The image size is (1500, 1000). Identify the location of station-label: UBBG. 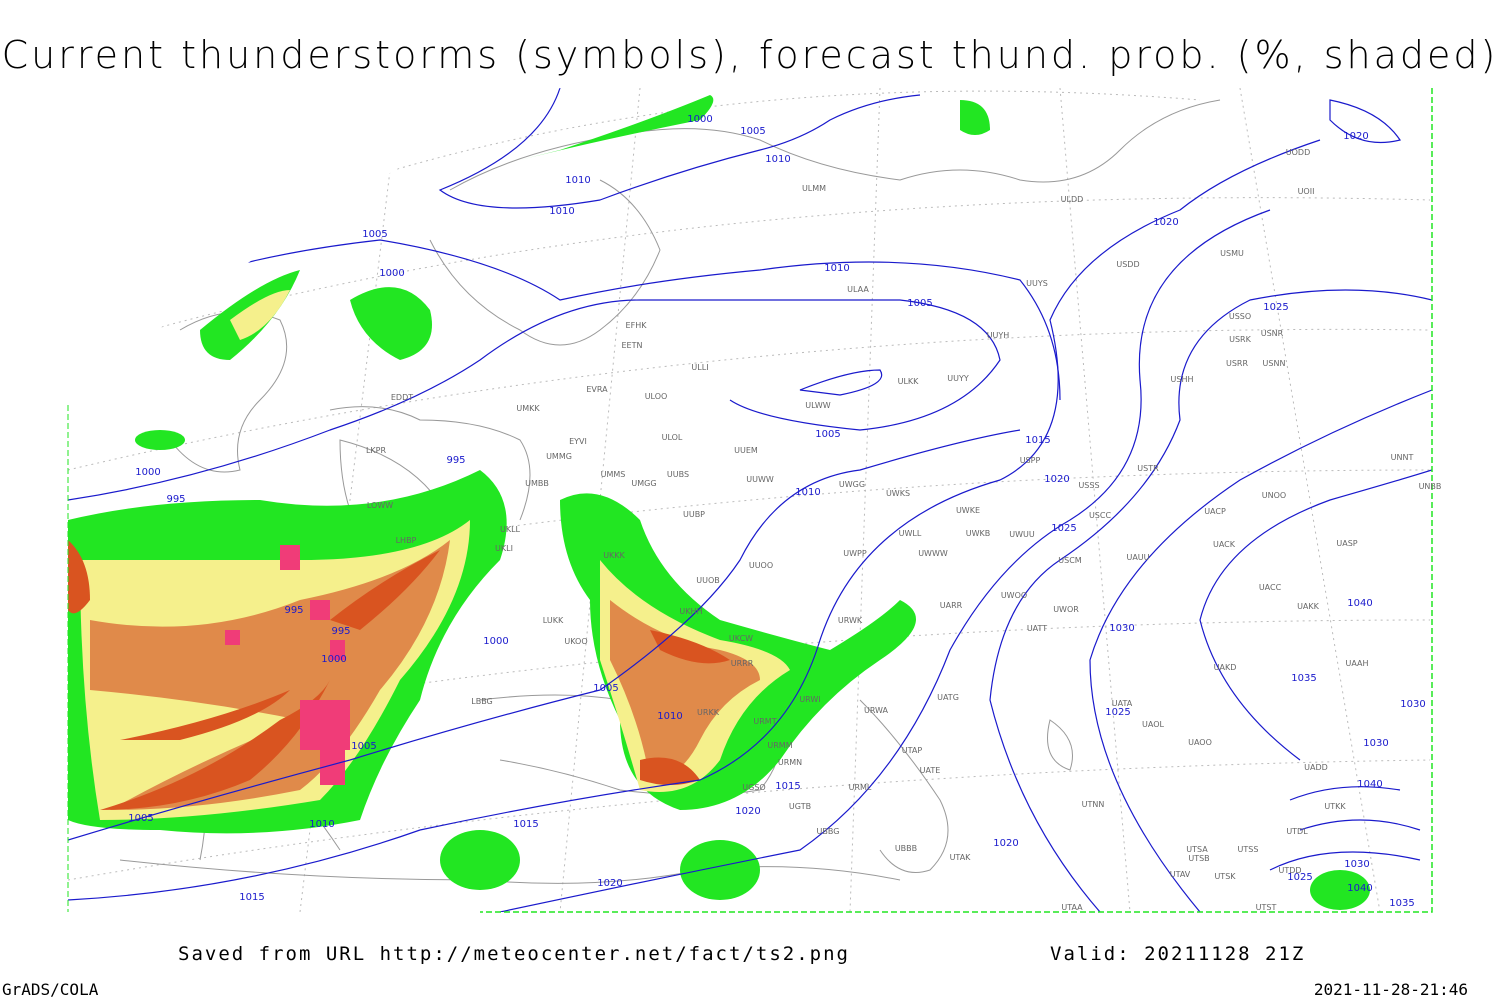
(828, 831).